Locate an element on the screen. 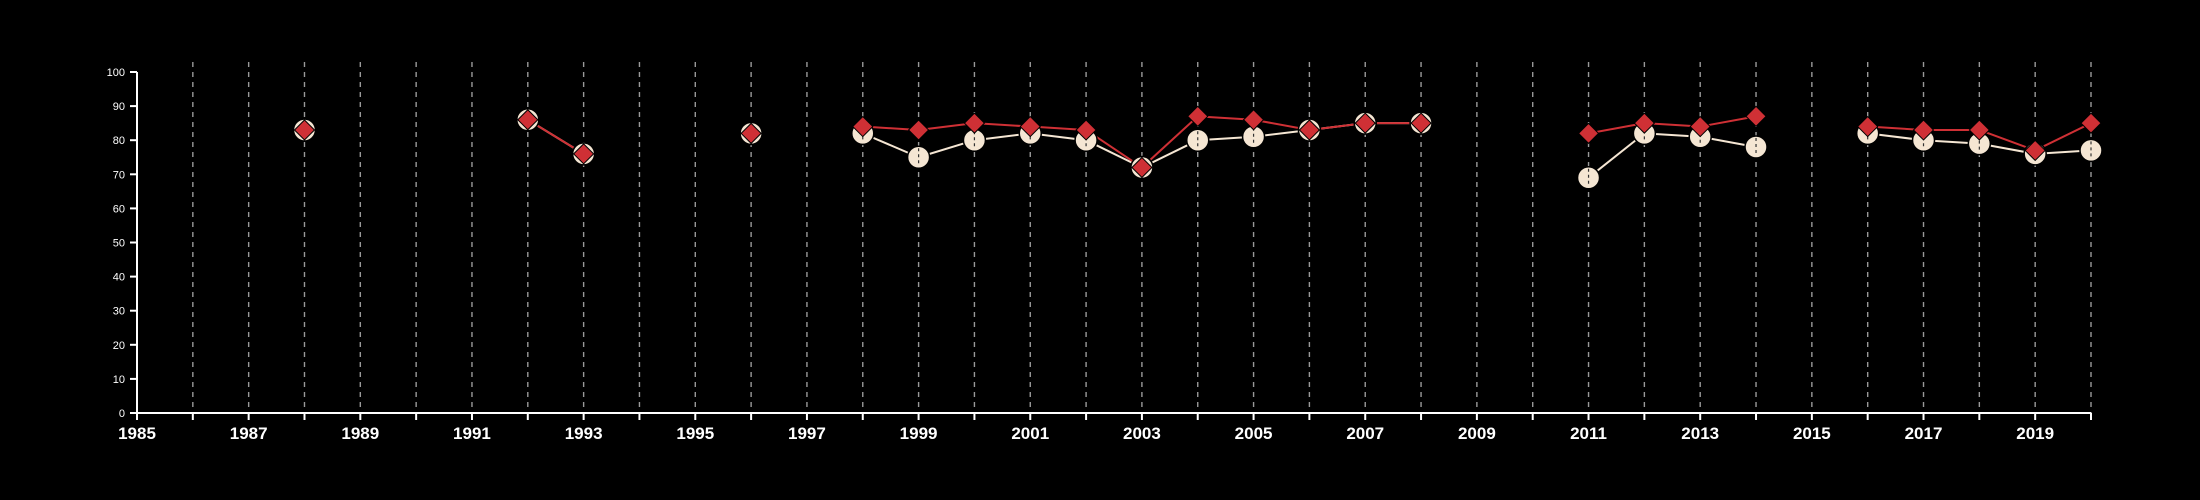 The width and height of the screenshot is (2200, 500). y-tick-label: 90 is located at coordinates (119, 107).